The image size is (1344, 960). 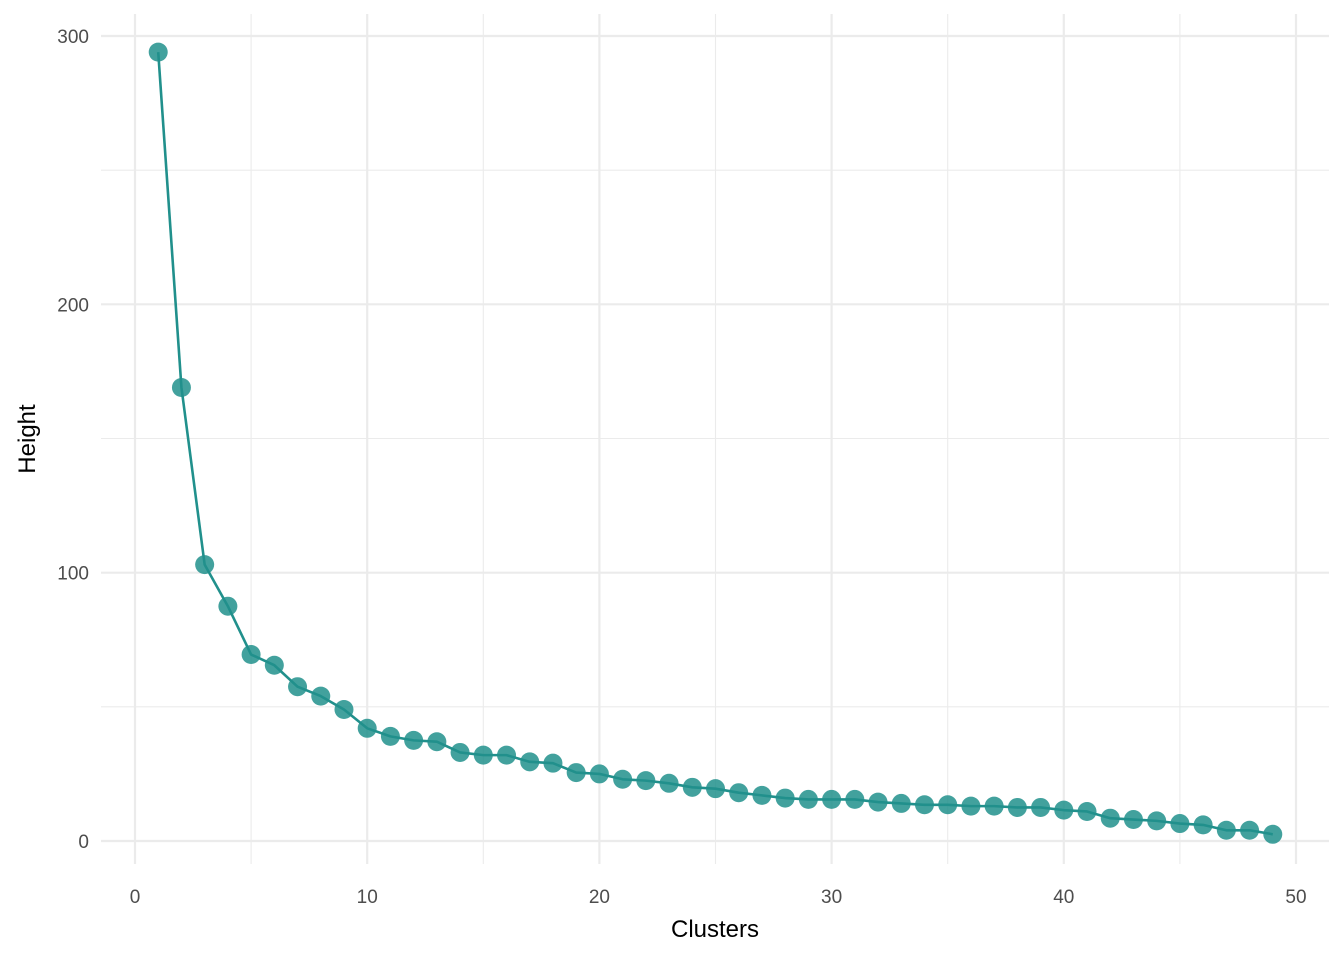 I want to click on y-tick-label: 300, so click(x=73, y=37).